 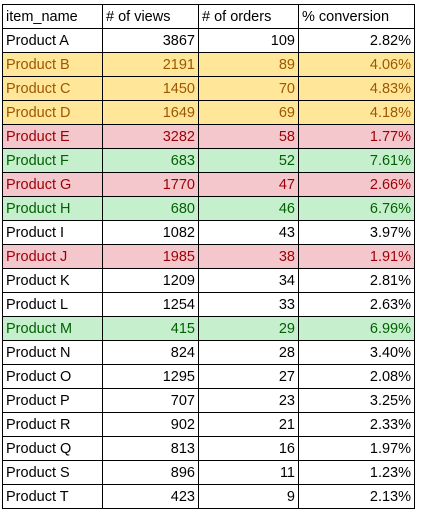 I want to click on cell-conversion: 4.18%, so click(x=356, y=112).